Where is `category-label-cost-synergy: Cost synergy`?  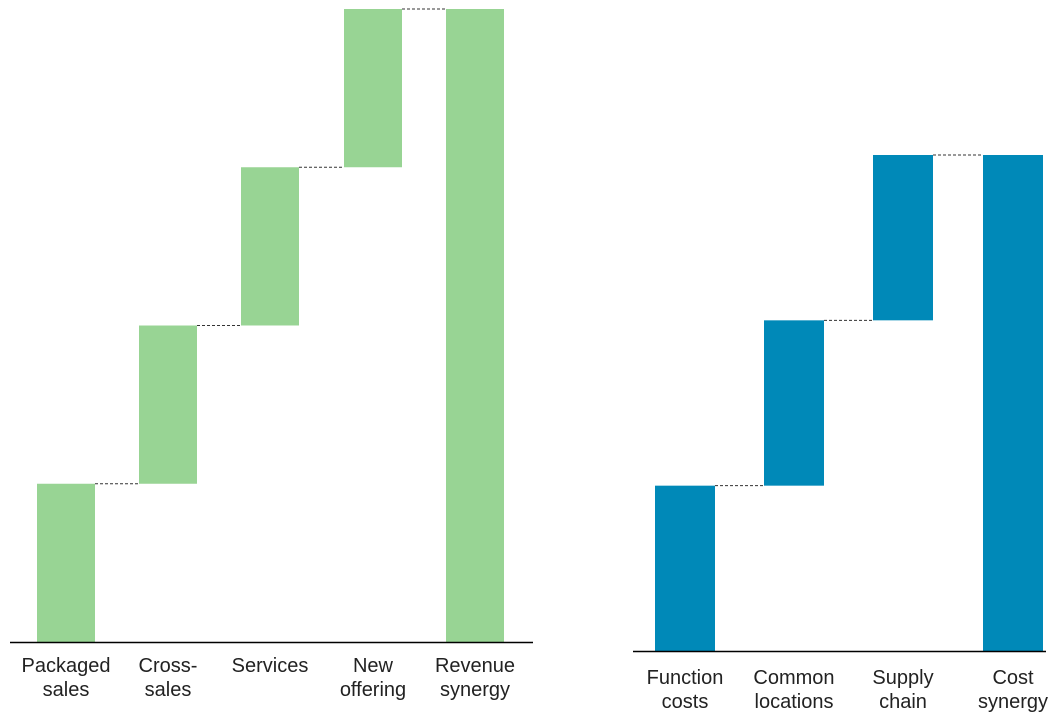
category-label-cost-synergy: Cost synergy is located at coordinates (1013, 690).